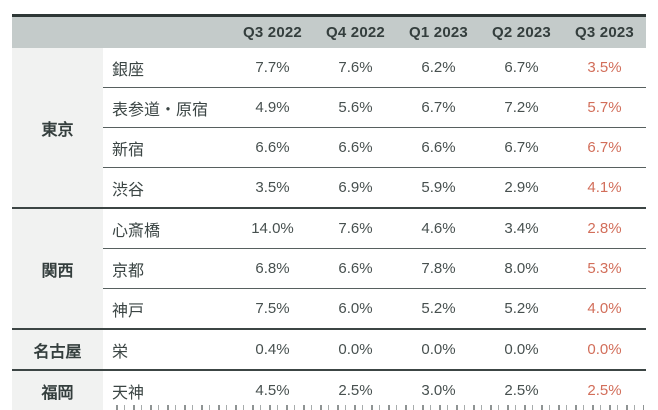 The height and width of the screenshot is (410, 658). I want to click on column-header-q2-2023: Q2 2023, so click(521, 31).